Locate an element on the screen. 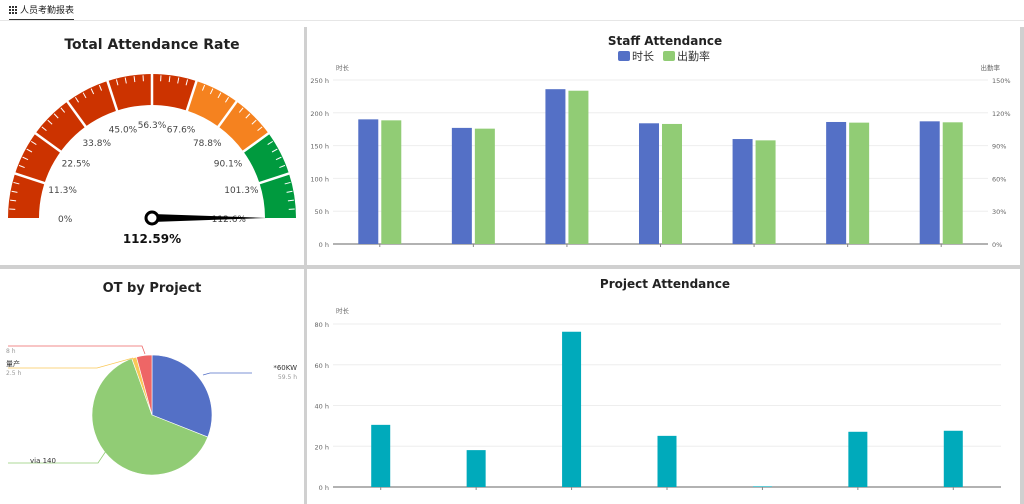  project-chart-title: Project Attendance is located at coordinates (665, 284).